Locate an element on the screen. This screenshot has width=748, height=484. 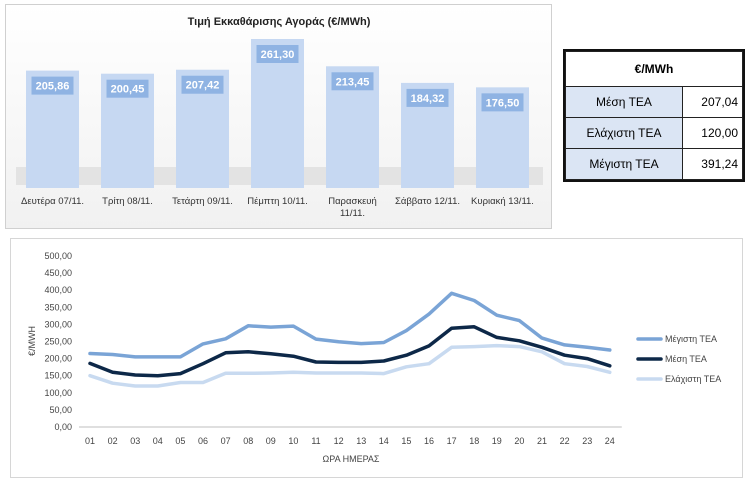
legend-label: Ελάχιστη ΤΕΑ is located at coordinates (693, 379).